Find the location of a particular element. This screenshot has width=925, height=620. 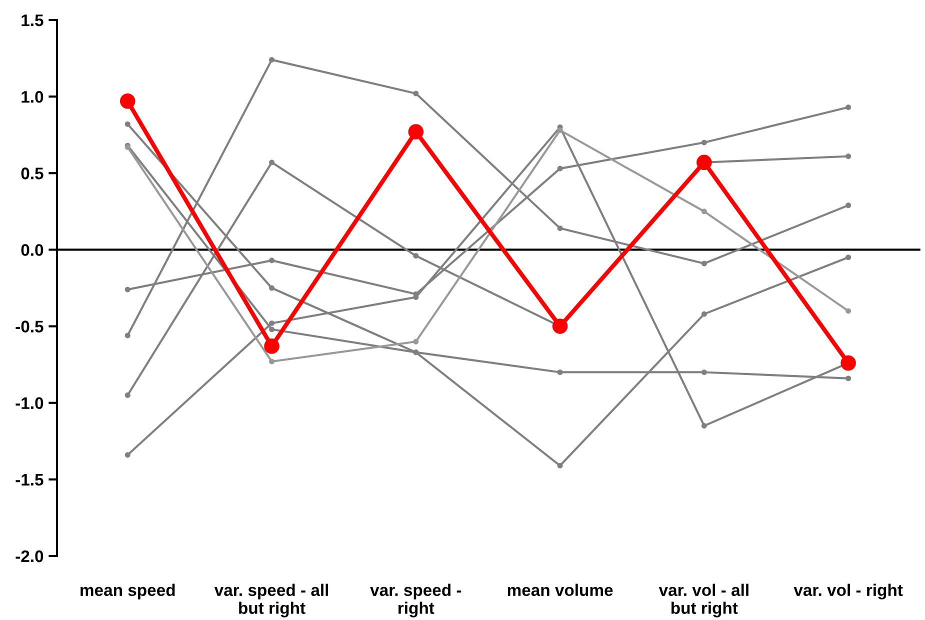

y-tick-label: -1.0 is located at coordinates (30, 403).